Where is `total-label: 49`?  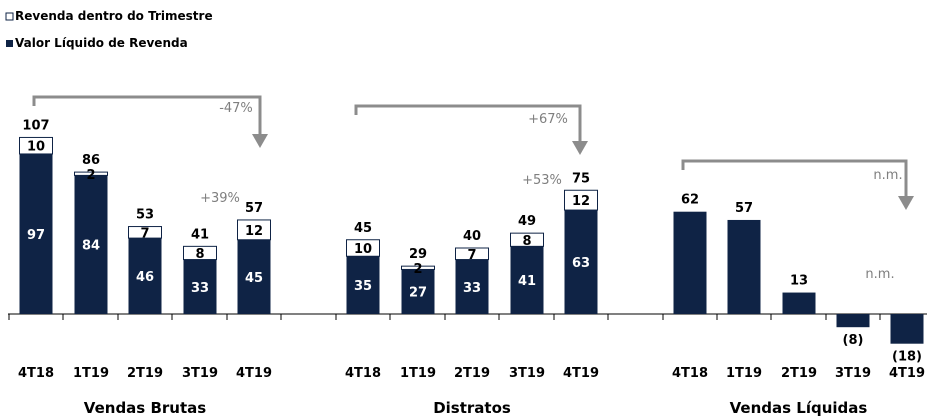 total-label: 49 is located at coordinates (527, 221).